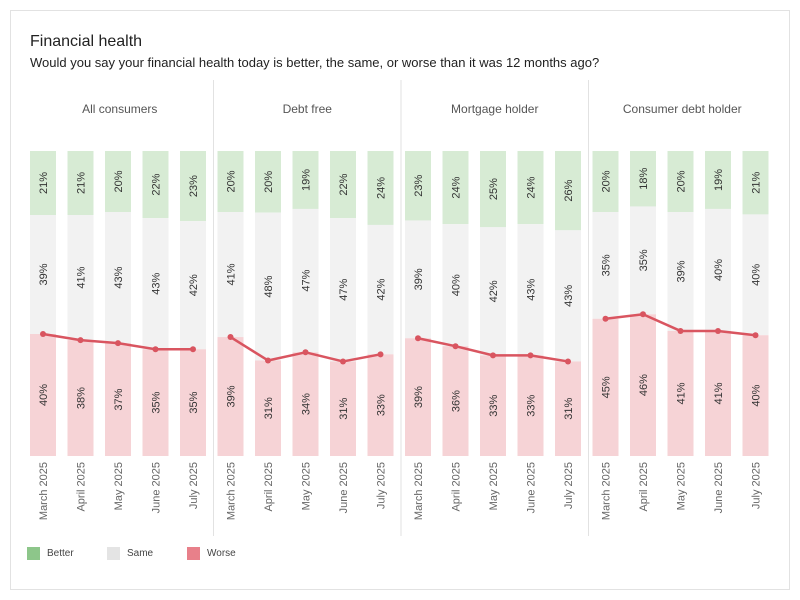  Describe the element at coordinates (682, 109) in the screenshot. I see `panel-header-consumer-debt-holder: Consumer debt holder` at that location.